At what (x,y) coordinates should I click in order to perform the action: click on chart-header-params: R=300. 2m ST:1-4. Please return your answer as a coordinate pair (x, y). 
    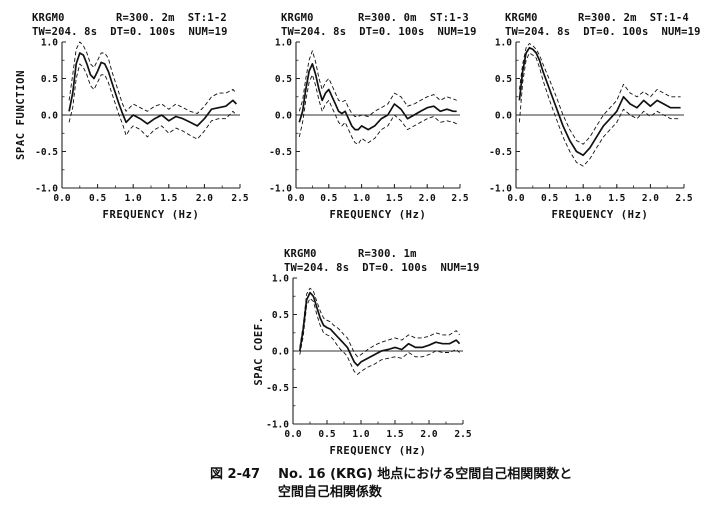
    Looking at the image, I should click on (633, 18).